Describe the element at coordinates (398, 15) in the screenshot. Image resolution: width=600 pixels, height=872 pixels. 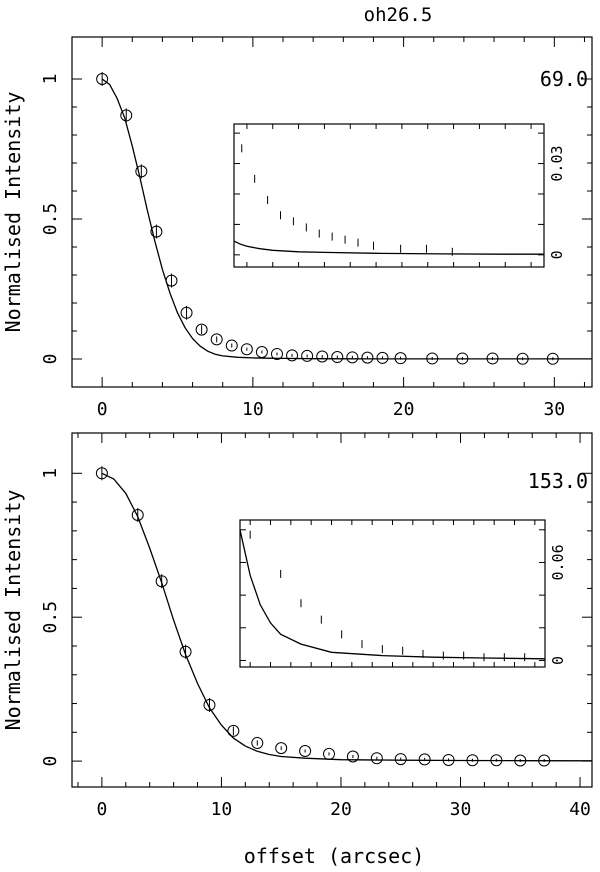
I see `figure-title: oh26.5` at that location.